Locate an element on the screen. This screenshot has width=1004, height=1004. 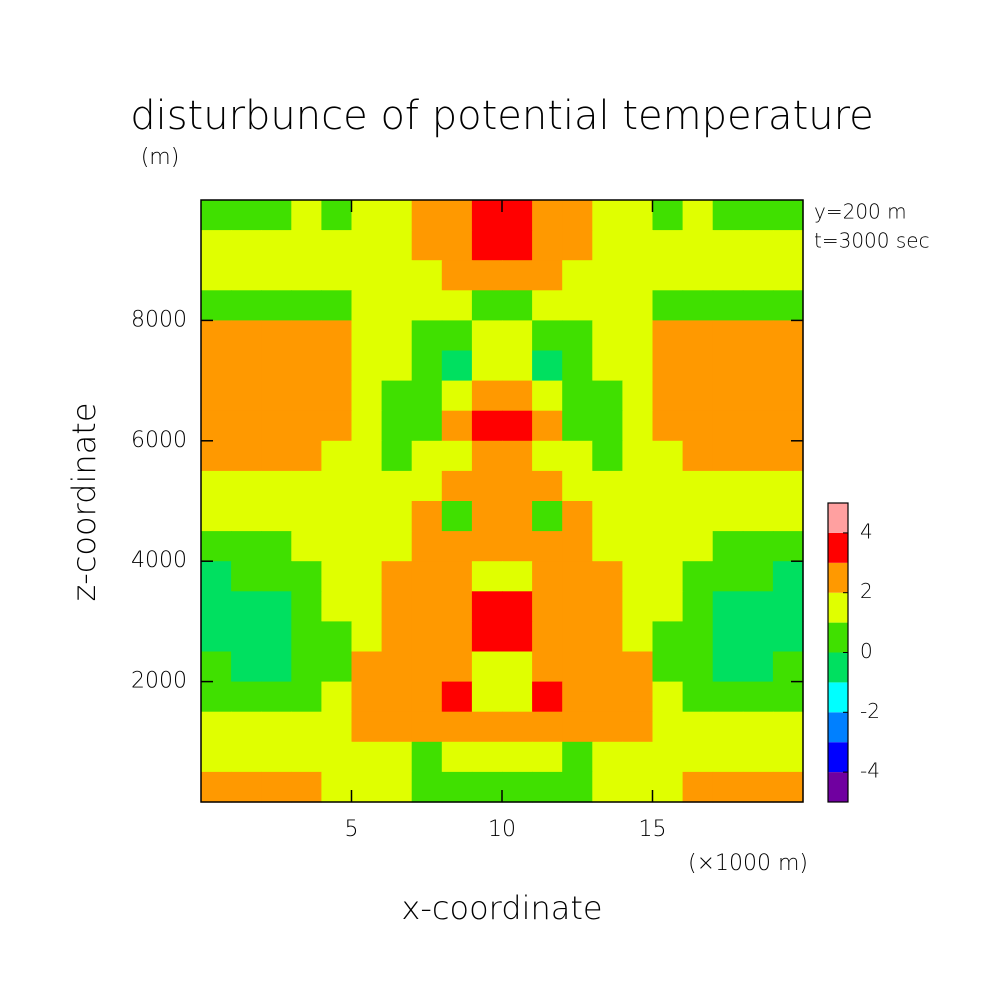
y-unit: (m) is located at coordinates (160, 157).